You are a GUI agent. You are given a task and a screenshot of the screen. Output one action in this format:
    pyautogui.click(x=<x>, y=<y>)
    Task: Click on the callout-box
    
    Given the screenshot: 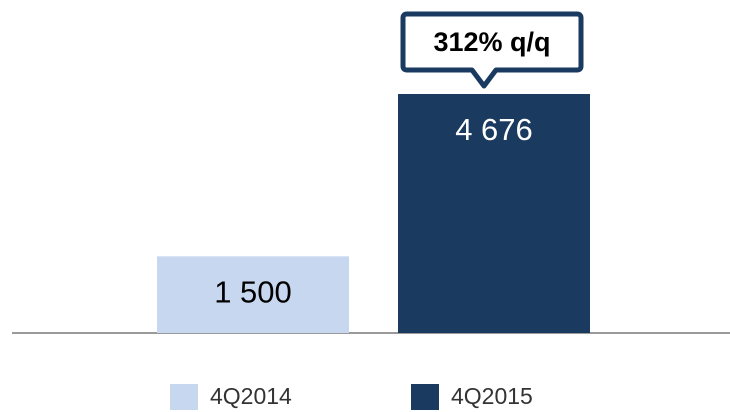 What is the action you would take?
    pyautogui.click(x=492, y=50)
    